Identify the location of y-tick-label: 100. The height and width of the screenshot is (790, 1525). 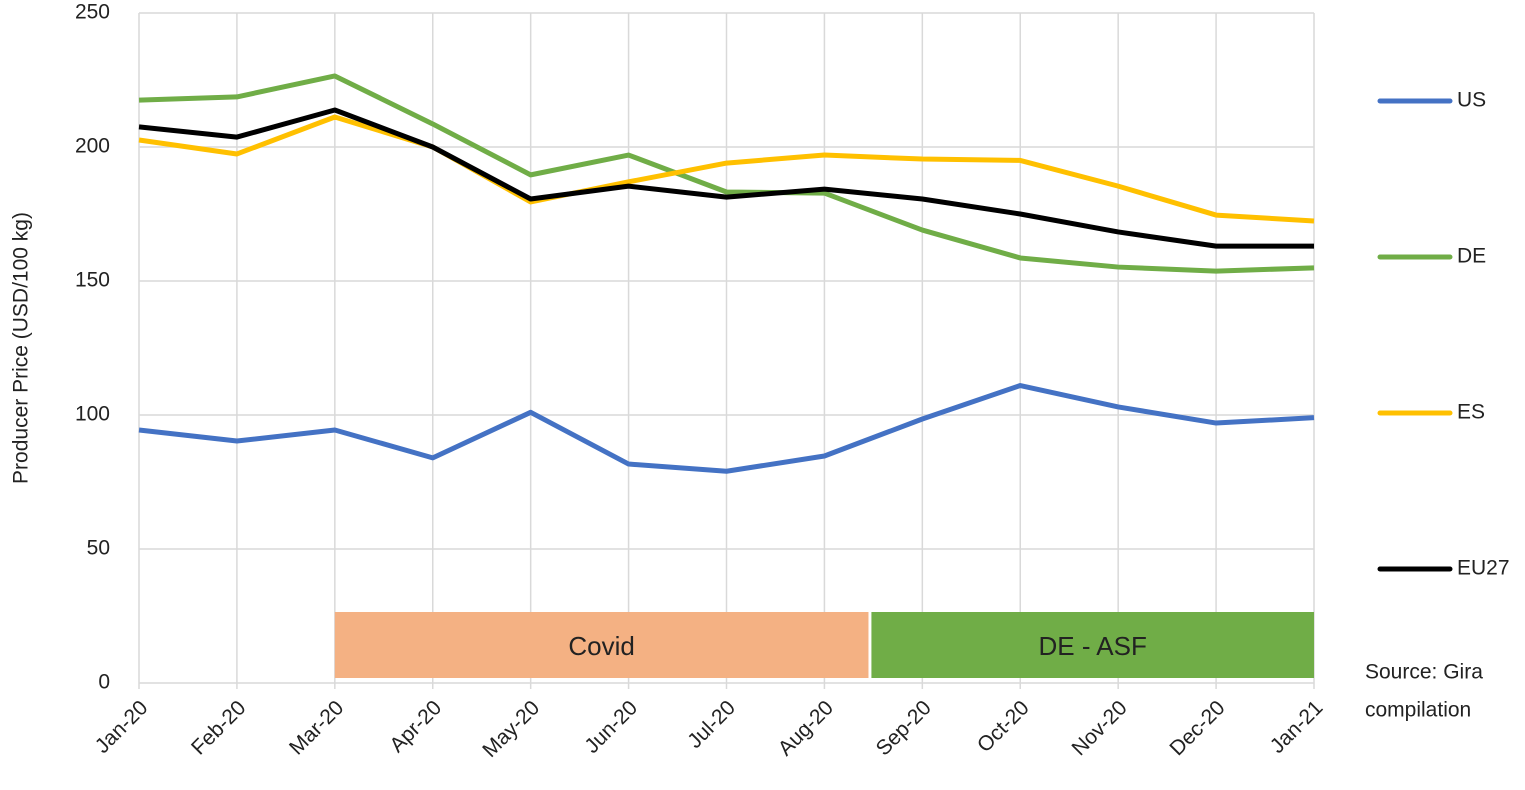
(92, 414).